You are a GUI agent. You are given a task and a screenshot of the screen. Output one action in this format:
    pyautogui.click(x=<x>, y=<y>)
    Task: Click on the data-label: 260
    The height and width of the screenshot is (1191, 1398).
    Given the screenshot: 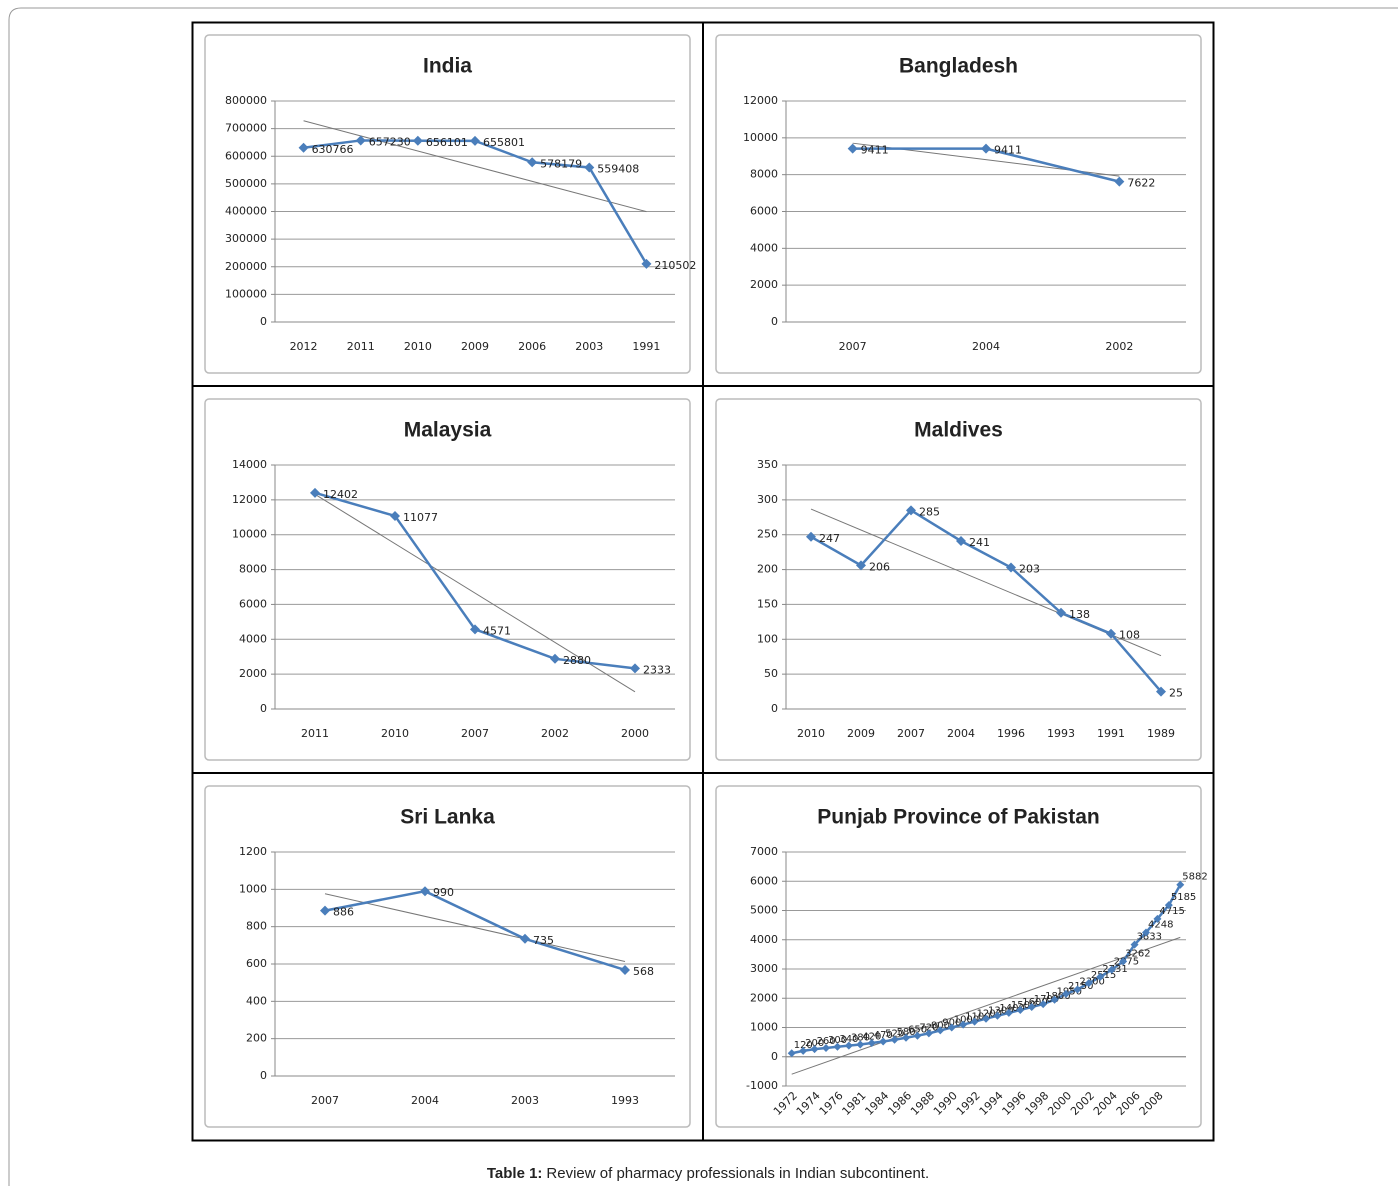 What is the action you would take?
    pyautogui.click(x=826, y=1041)
    